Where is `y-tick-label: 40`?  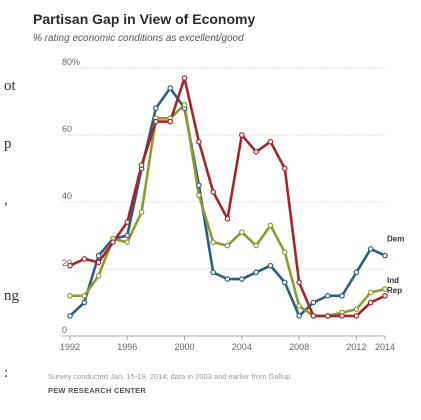 y-tick-label: 40 is located at coordinates (67, 196).